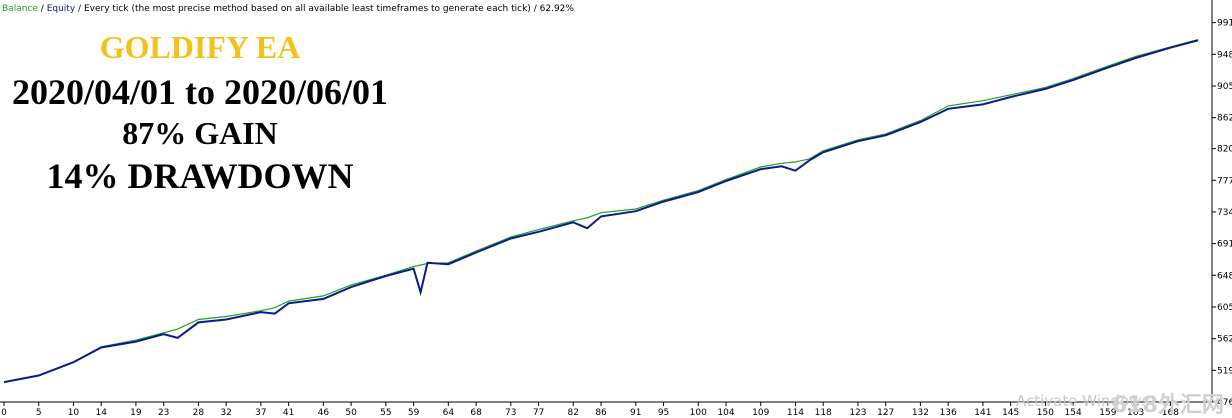 Image resolution: width=1232 pixels, height=418 pixels. Describe the element at coordinates (1224, 87) in the screenshot. I see `y-tick-label: 905` at that location.